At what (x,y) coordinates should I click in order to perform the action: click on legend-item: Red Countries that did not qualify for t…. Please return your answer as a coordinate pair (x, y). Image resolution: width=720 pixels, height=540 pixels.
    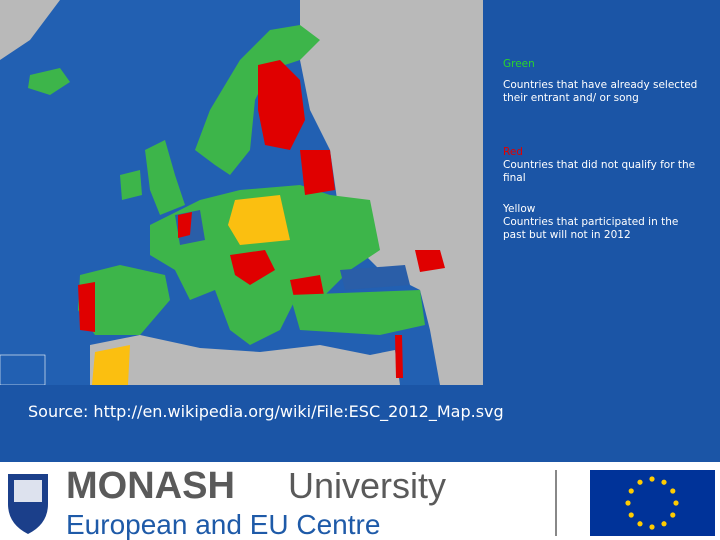
    Looking at the image, I should click on (600, 165).